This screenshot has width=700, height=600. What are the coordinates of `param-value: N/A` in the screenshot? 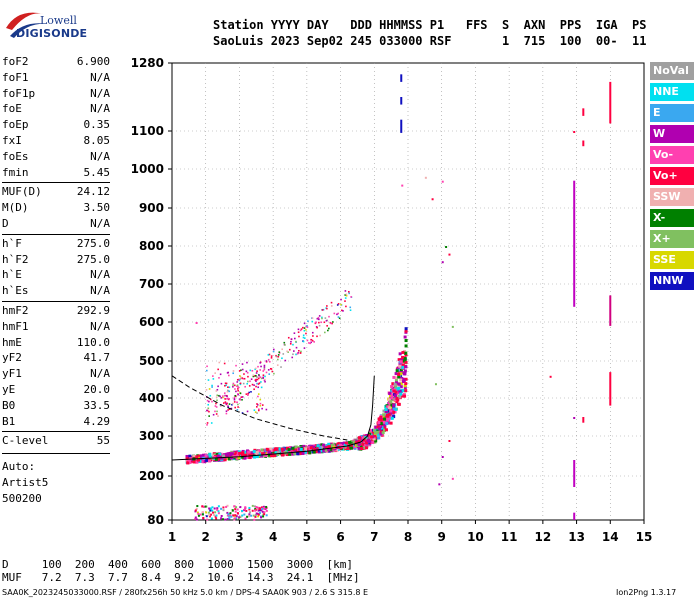 It's located at (100, 156).